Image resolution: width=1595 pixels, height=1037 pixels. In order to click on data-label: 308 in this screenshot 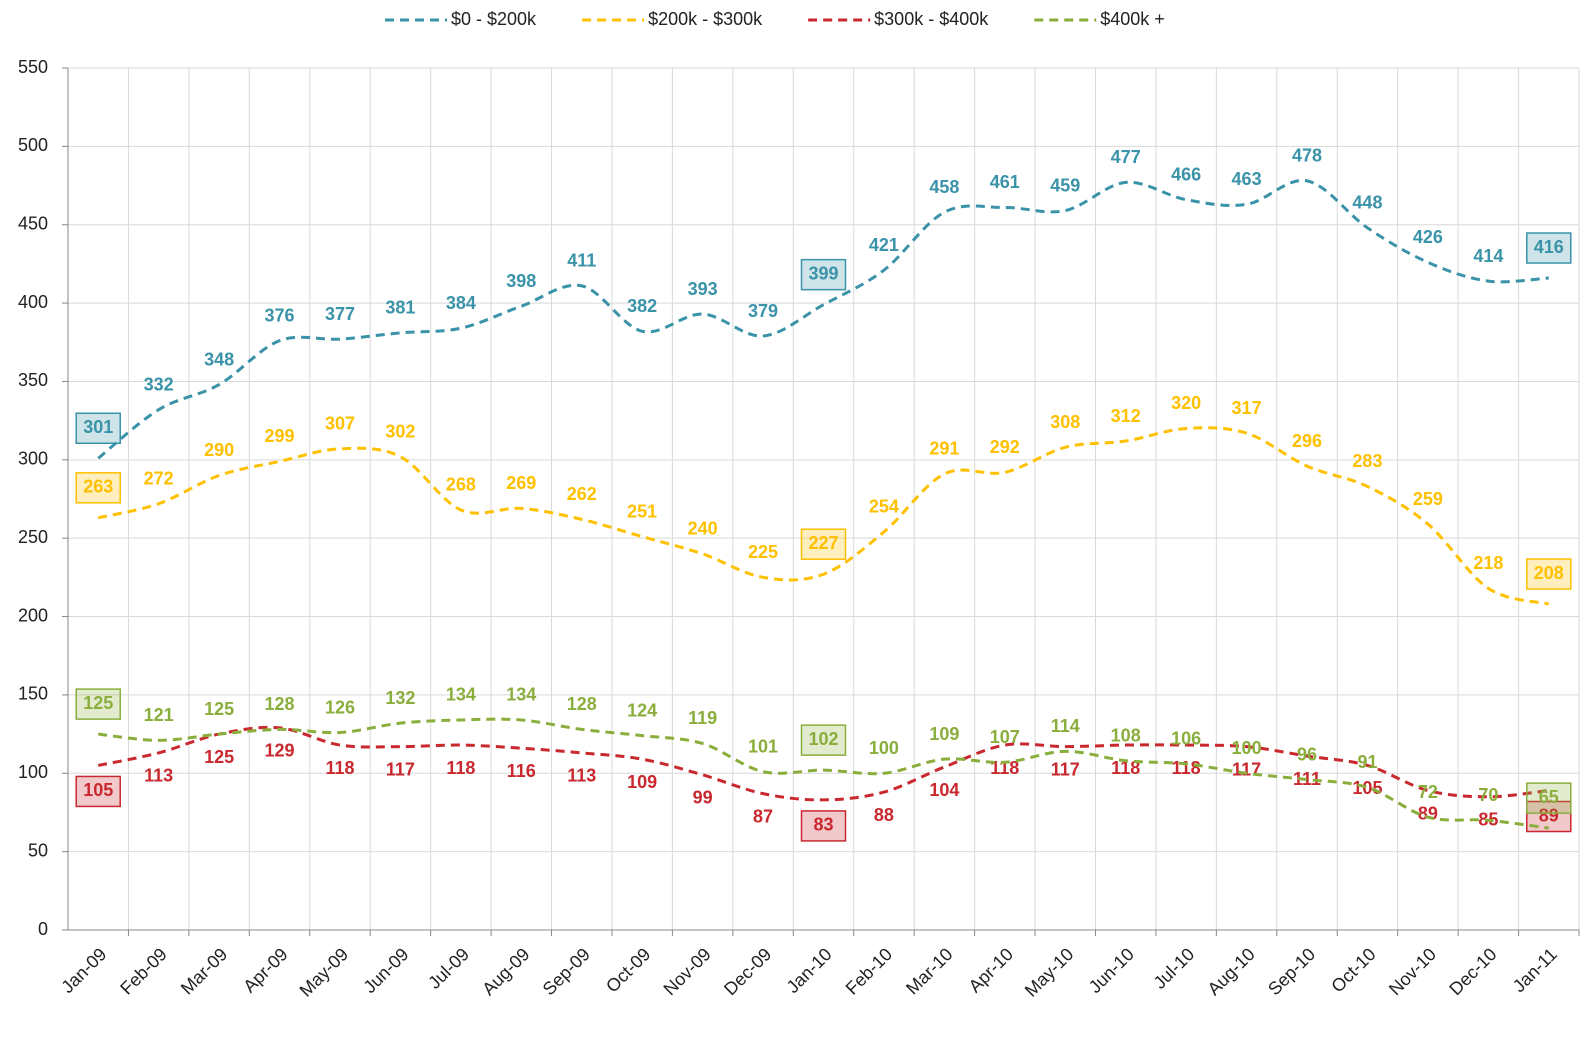, I will do `click(1065, 422)`.